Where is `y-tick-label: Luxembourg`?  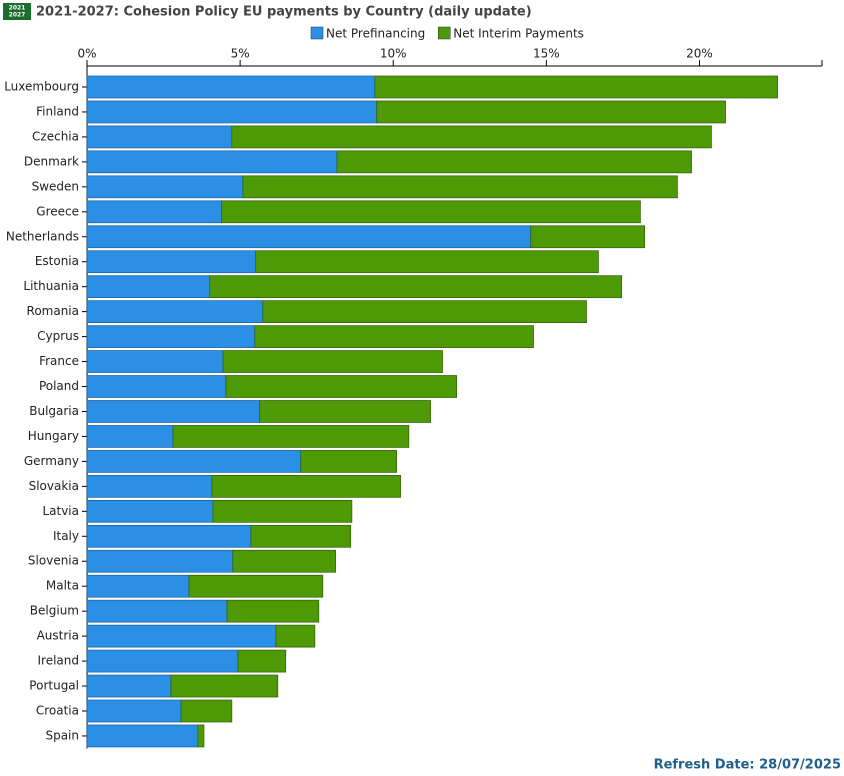
y-tick-label: Luxembourg is located at coordinates (41, 87).